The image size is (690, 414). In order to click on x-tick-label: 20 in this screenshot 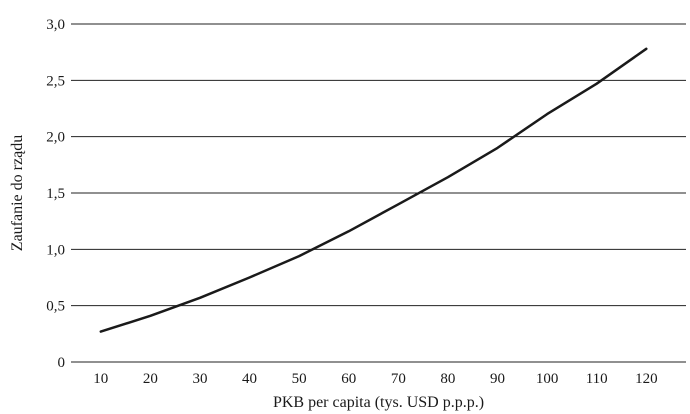, I will do `click(150, 379)`.